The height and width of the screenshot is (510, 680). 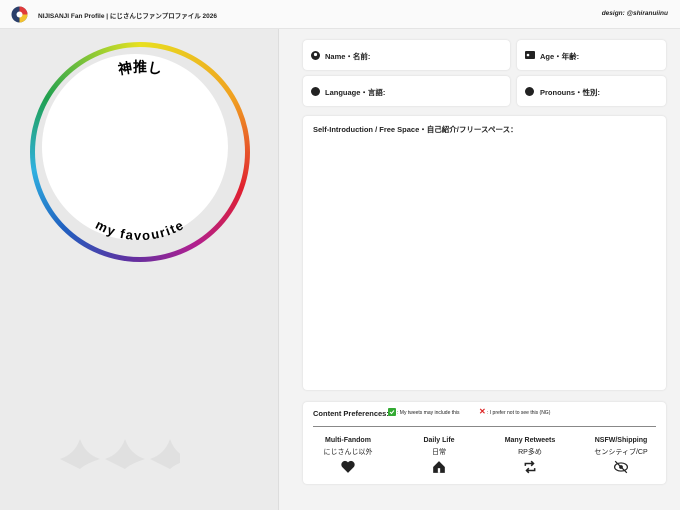 I want to click on pref-item: NSFW/Shipping センシティブ/CP, so click(x=621, y=456).